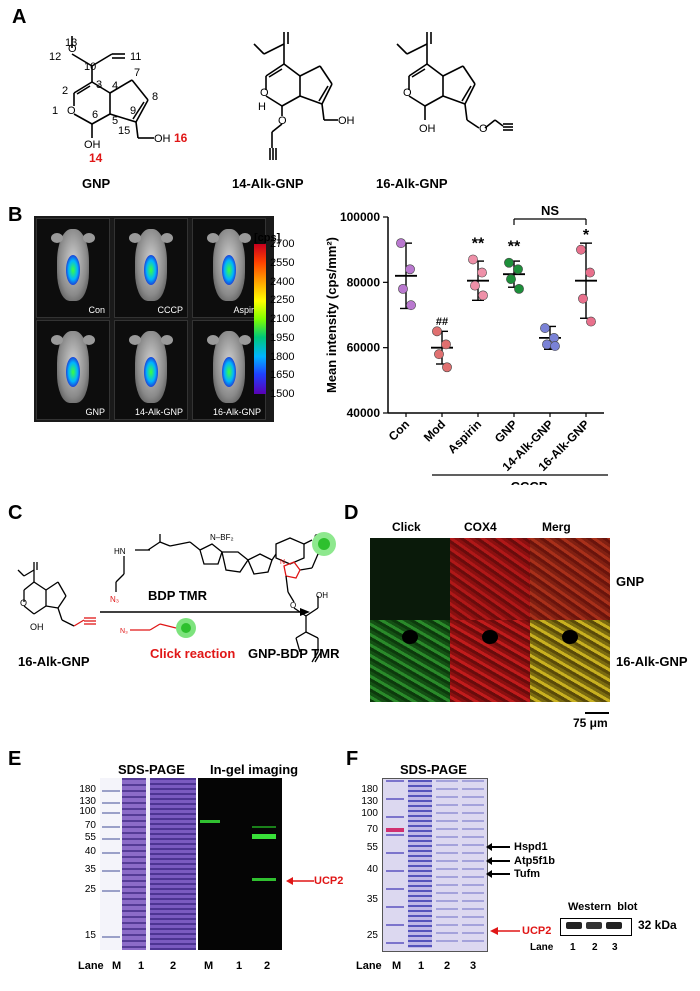  What do you see at coordinates (90, 935) in the screenshot?
I see `mw-marker-e: 15` at bounding box center [90, 935].